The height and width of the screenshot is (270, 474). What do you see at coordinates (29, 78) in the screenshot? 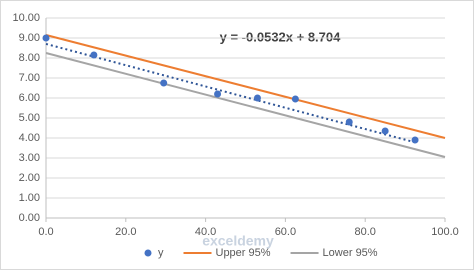
I see `y-tick-label: 7.00` at bounding box center [29, 78].